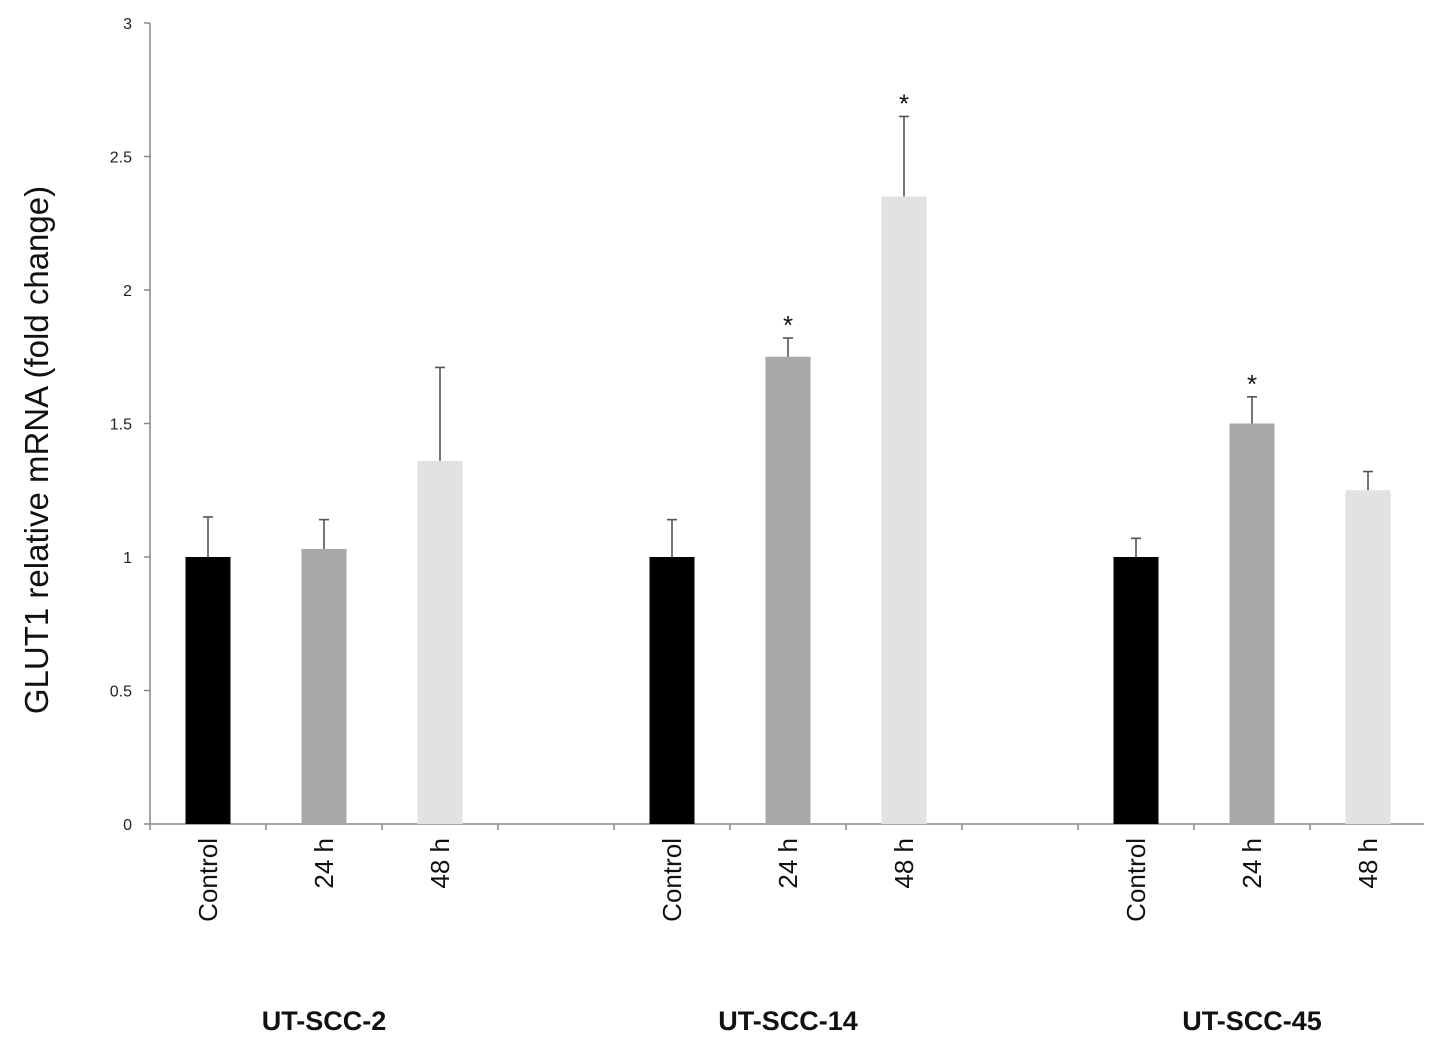  What do you see at coordinates (127, 558) in the screenshot?
I see `y-tick-label: 1` at bounding box center [127, 558].